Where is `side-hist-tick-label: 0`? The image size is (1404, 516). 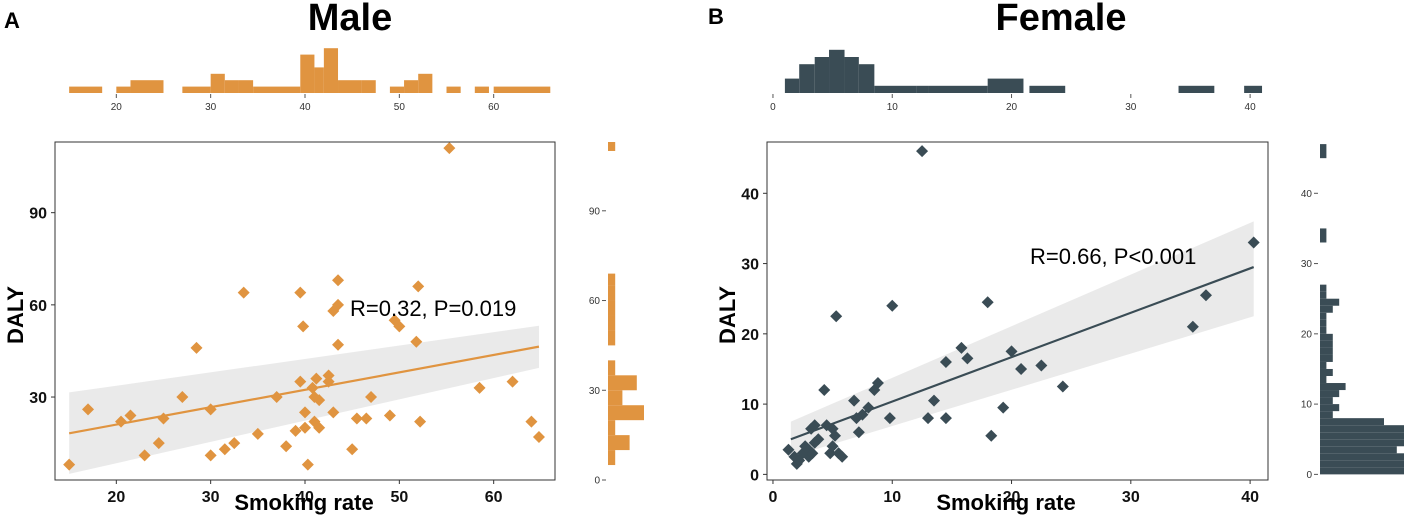 side-hist-tick-label: 0 is located at coordinates (1309, 475).